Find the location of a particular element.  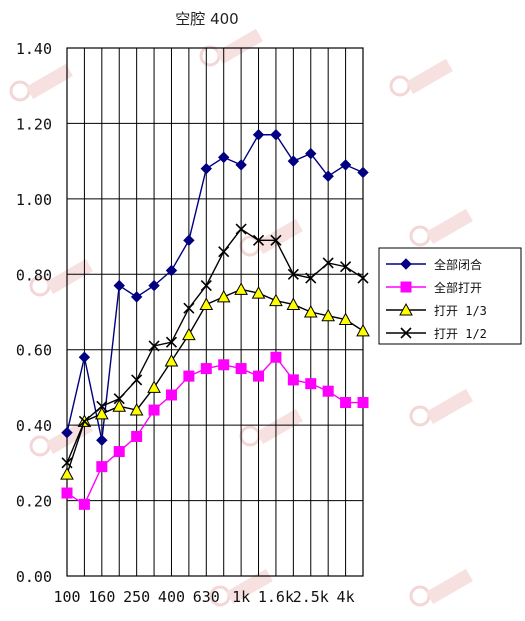

x-tick-label: 630 is located at coordinates (206, 597).